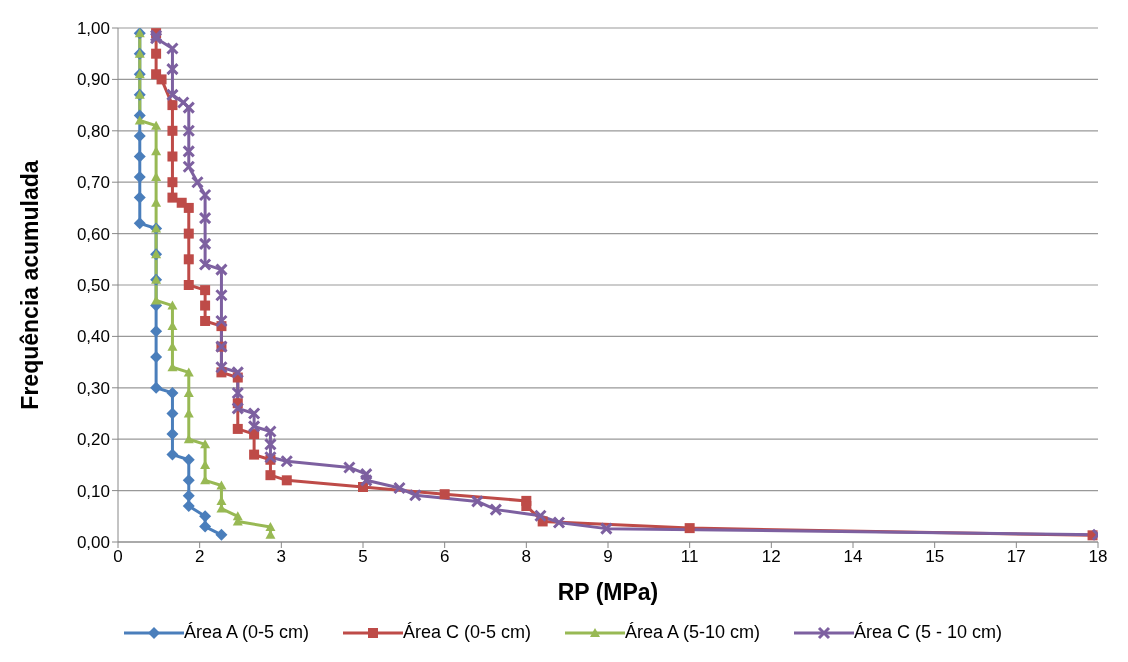  I want to click on x-axis-title: RP (MPa), so click(608, 592).